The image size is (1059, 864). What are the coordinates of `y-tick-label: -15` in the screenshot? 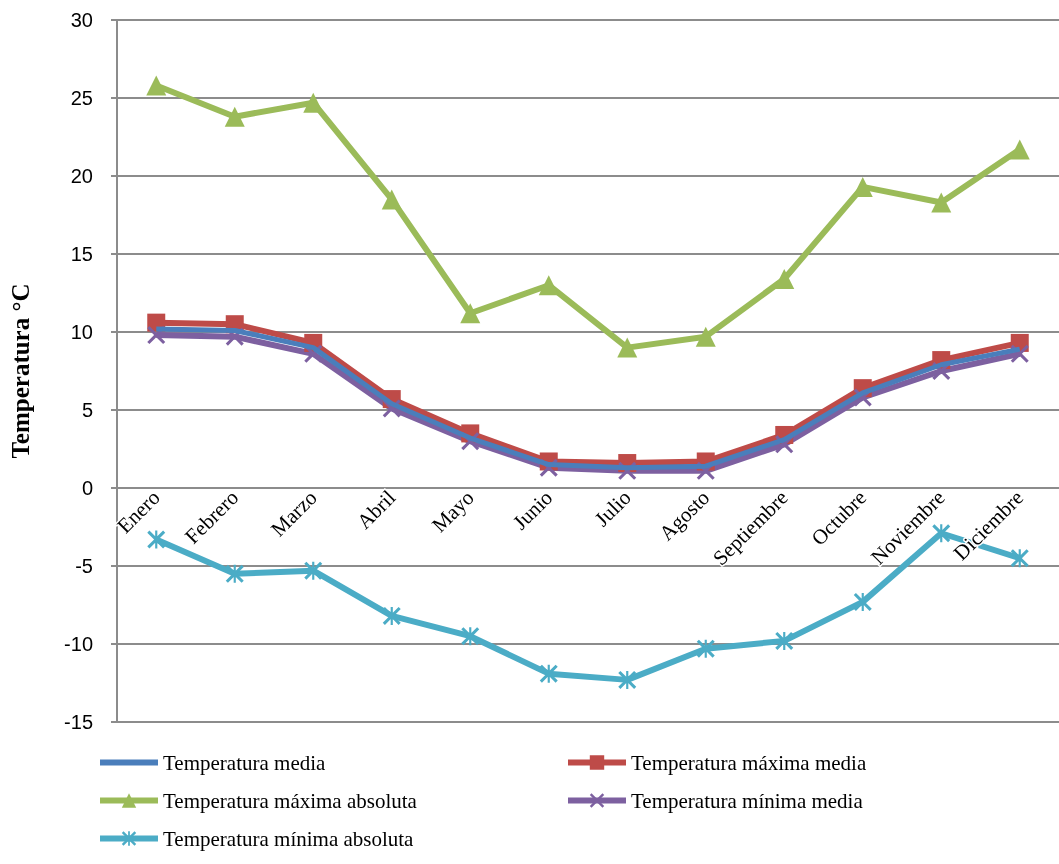 It's located at (78, 722).